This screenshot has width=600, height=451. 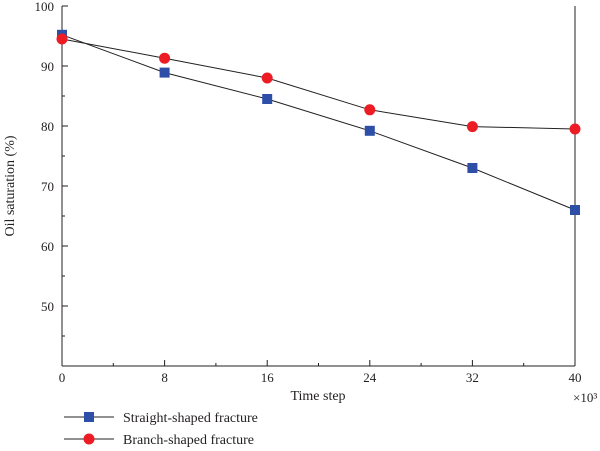 I want to click on x-axis-title: Time step, so click(x=317, y=396).